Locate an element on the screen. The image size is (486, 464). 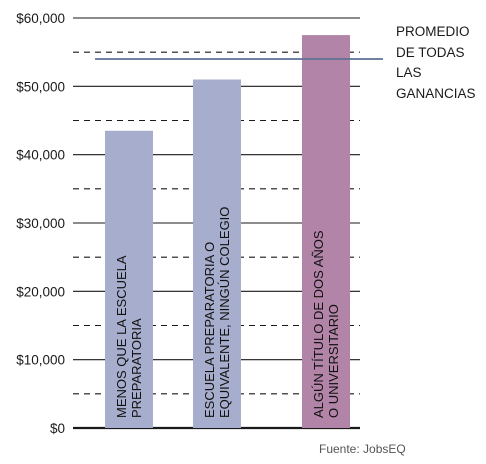
y-tick-label: $60,000 is located at coordinates (40, 18).